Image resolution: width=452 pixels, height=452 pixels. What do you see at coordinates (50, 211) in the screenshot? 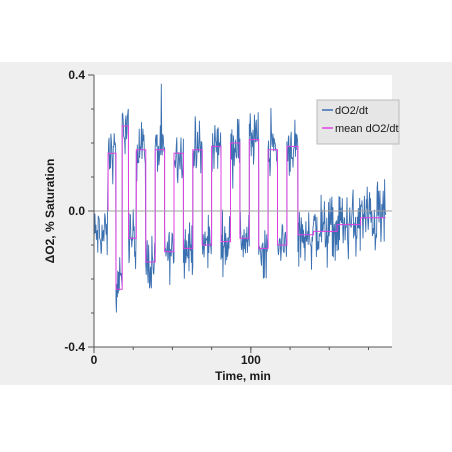
I see `y-axis-title: ΔO2, % Saturation` at bounding box center [50, 211].